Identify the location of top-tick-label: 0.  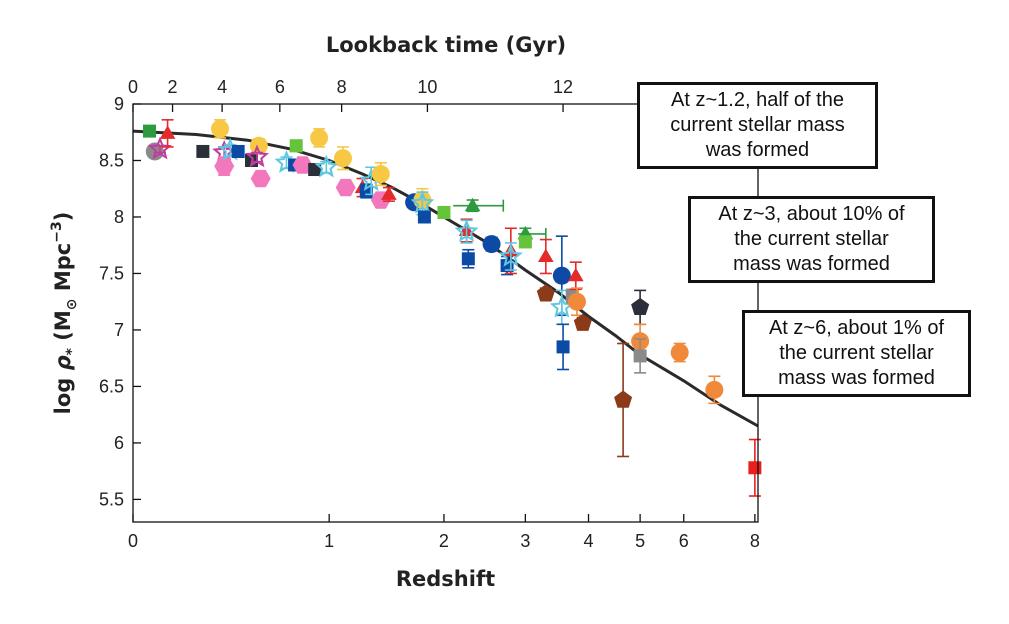
(133, 87).